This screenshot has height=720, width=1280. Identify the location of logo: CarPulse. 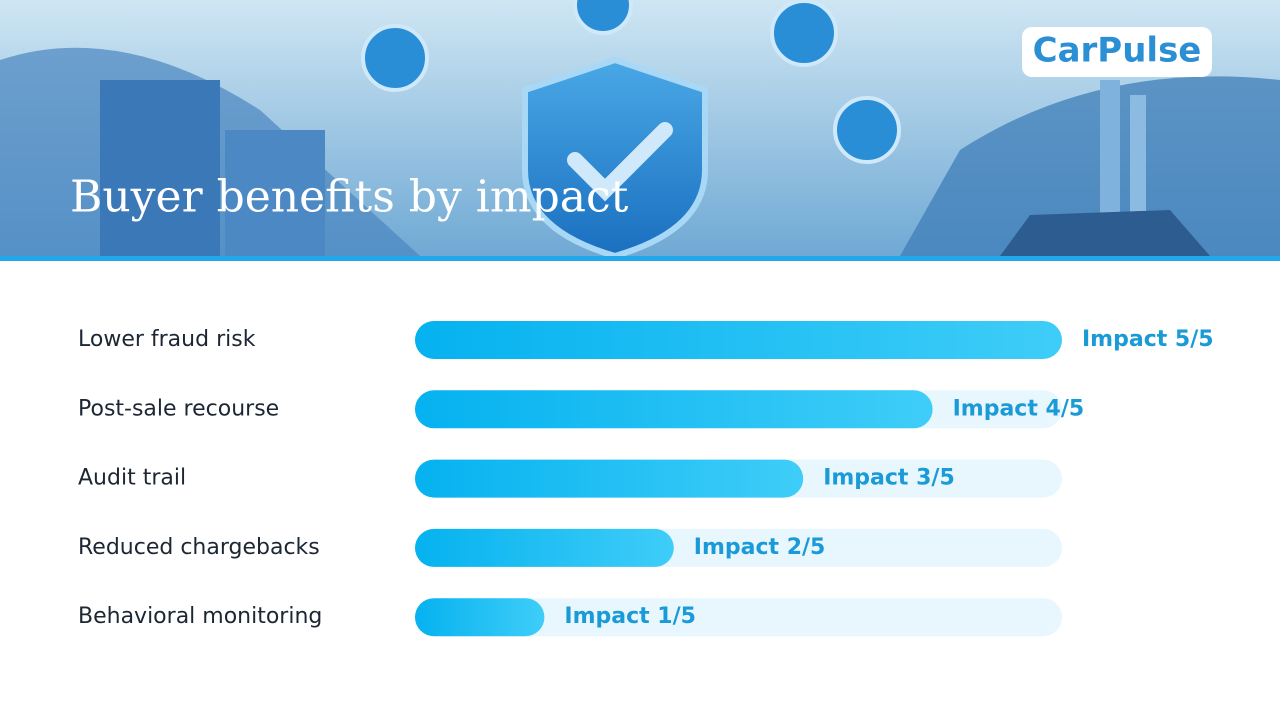
(1117, 51).